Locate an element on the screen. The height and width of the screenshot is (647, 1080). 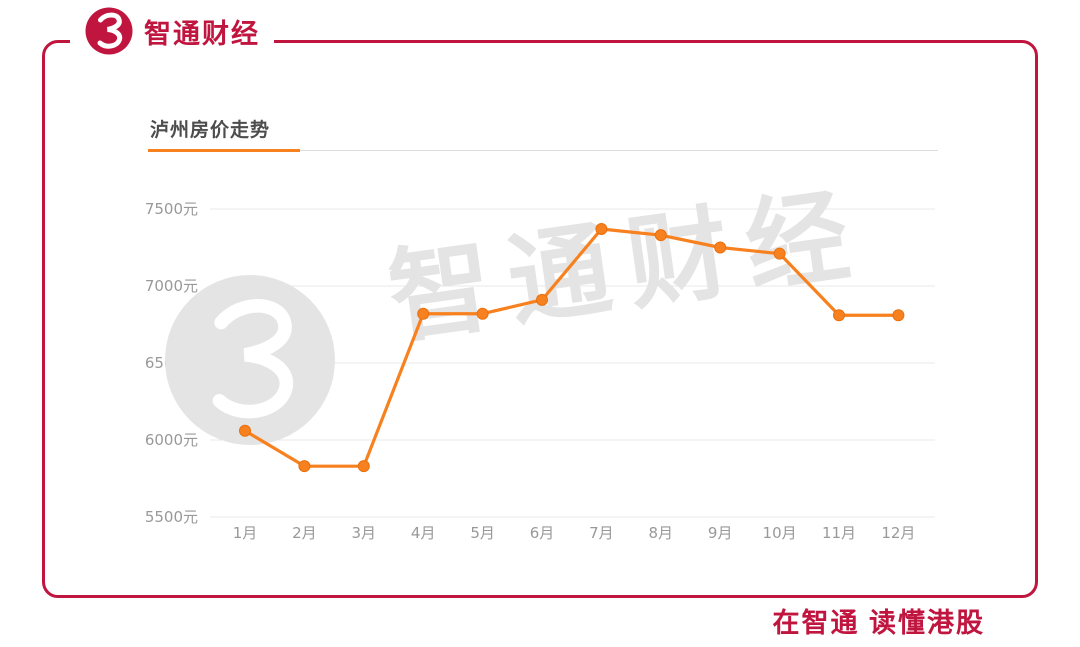
footer-slogan: 在智通 读懂港股 is located at coordinates (878, 623).